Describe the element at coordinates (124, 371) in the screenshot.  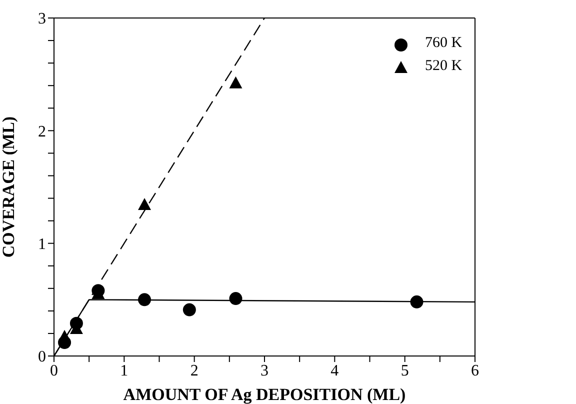
I see `x-tick-label: 1` at that location.